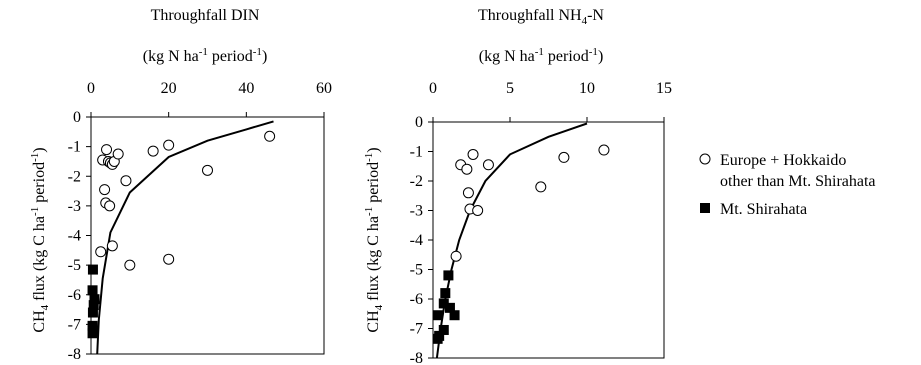 This screenshot has height=365, width=921. Describe the element at coordinates (205, 55) in the screenshot. I see `chart1-xlabel: (kg N ha-1 period-1)` at that location.